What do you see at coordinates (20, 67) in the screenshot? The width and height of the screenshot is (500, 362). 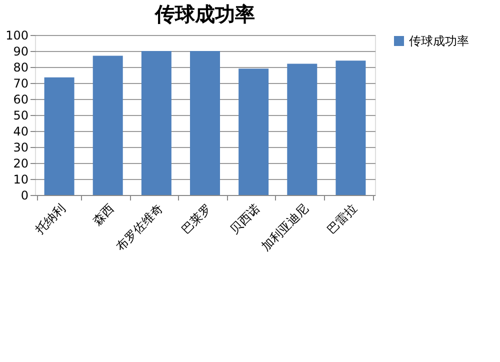 I see `y-tick-label: 80` at bounding box center [20, 67].